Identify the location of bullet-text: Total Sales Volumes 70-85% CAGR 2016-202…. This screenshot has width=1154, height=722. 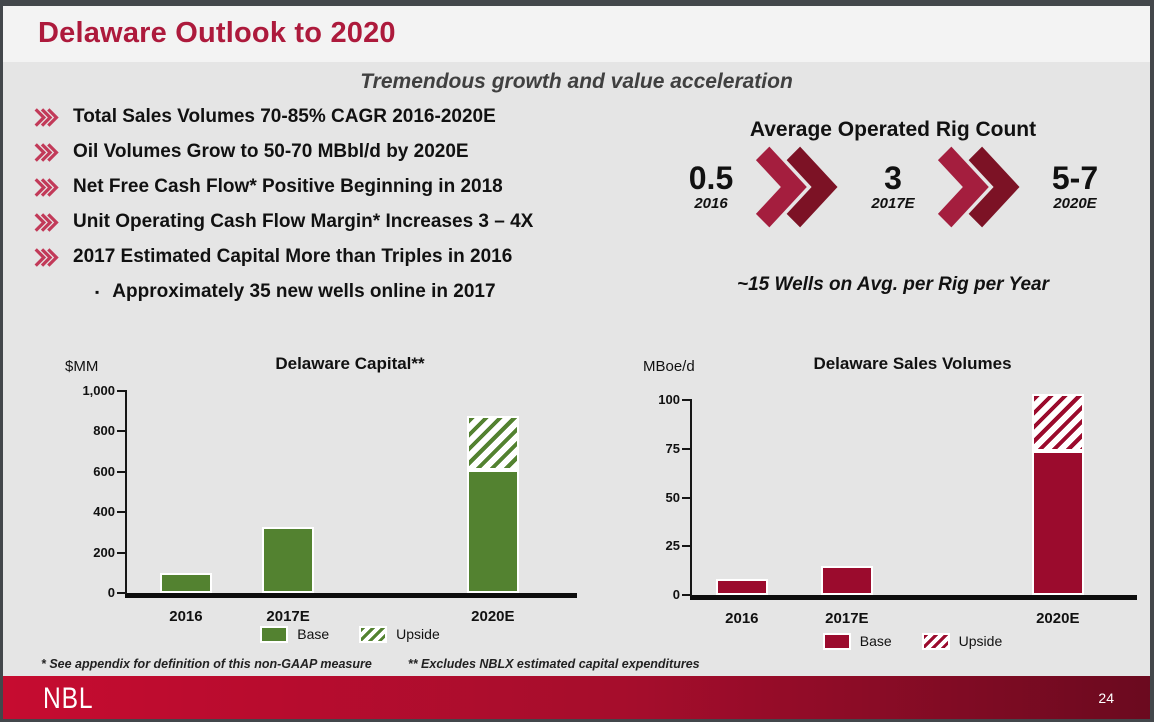
(284, 116).